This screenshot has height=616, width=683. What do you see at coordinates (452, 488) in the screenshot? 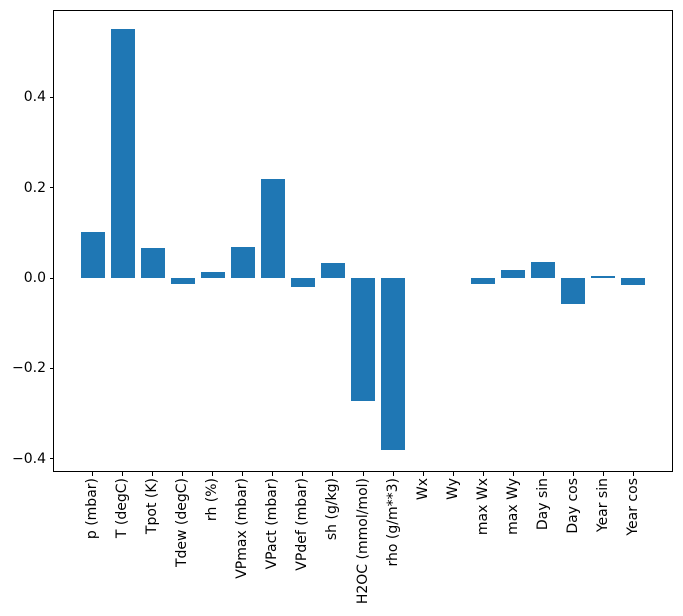
I see `x-tick-label-wy: Wy` at bounding box center [452, 488].